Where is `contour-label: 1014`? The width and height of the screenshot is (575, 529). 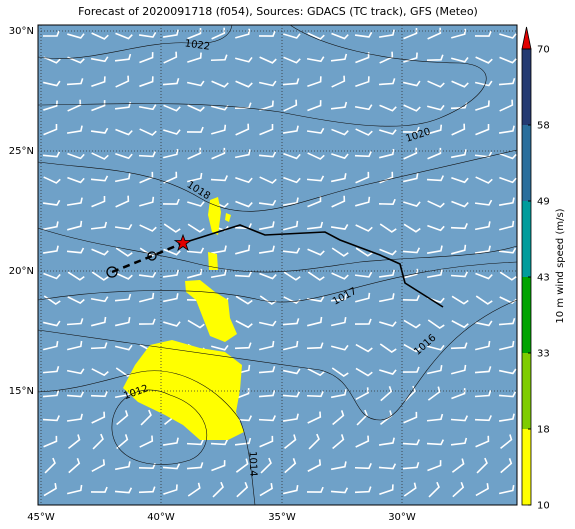 contour-label: 1014 is located at coordinates (253, 464).